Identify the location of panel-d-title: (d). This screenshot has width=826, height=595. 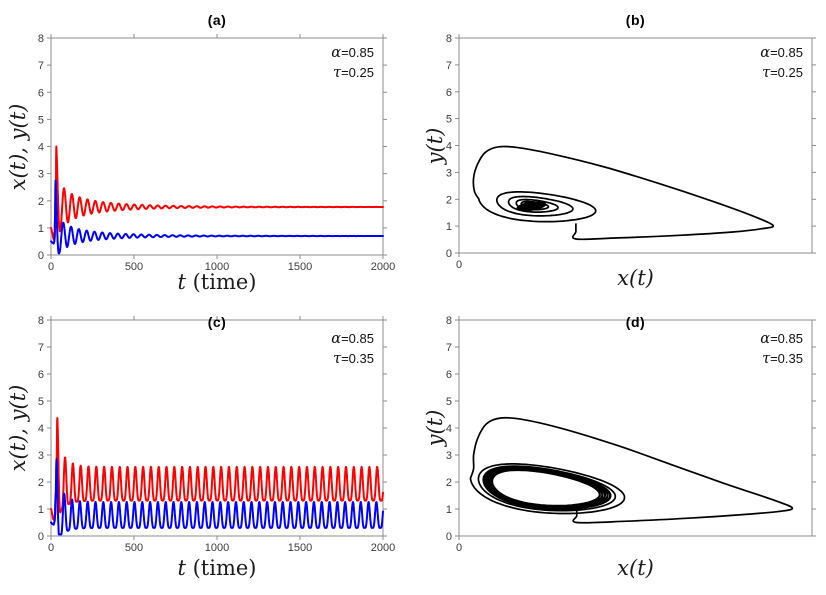
(635, 322).